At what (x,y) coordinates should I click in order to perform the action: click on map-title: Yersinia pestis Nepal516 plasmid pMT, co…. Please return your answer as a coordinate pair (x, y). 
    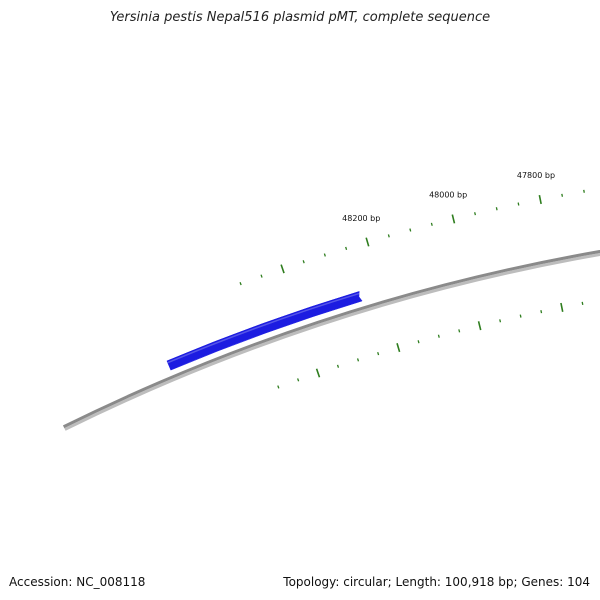
    Looking at the image, I should click on (300, 17).